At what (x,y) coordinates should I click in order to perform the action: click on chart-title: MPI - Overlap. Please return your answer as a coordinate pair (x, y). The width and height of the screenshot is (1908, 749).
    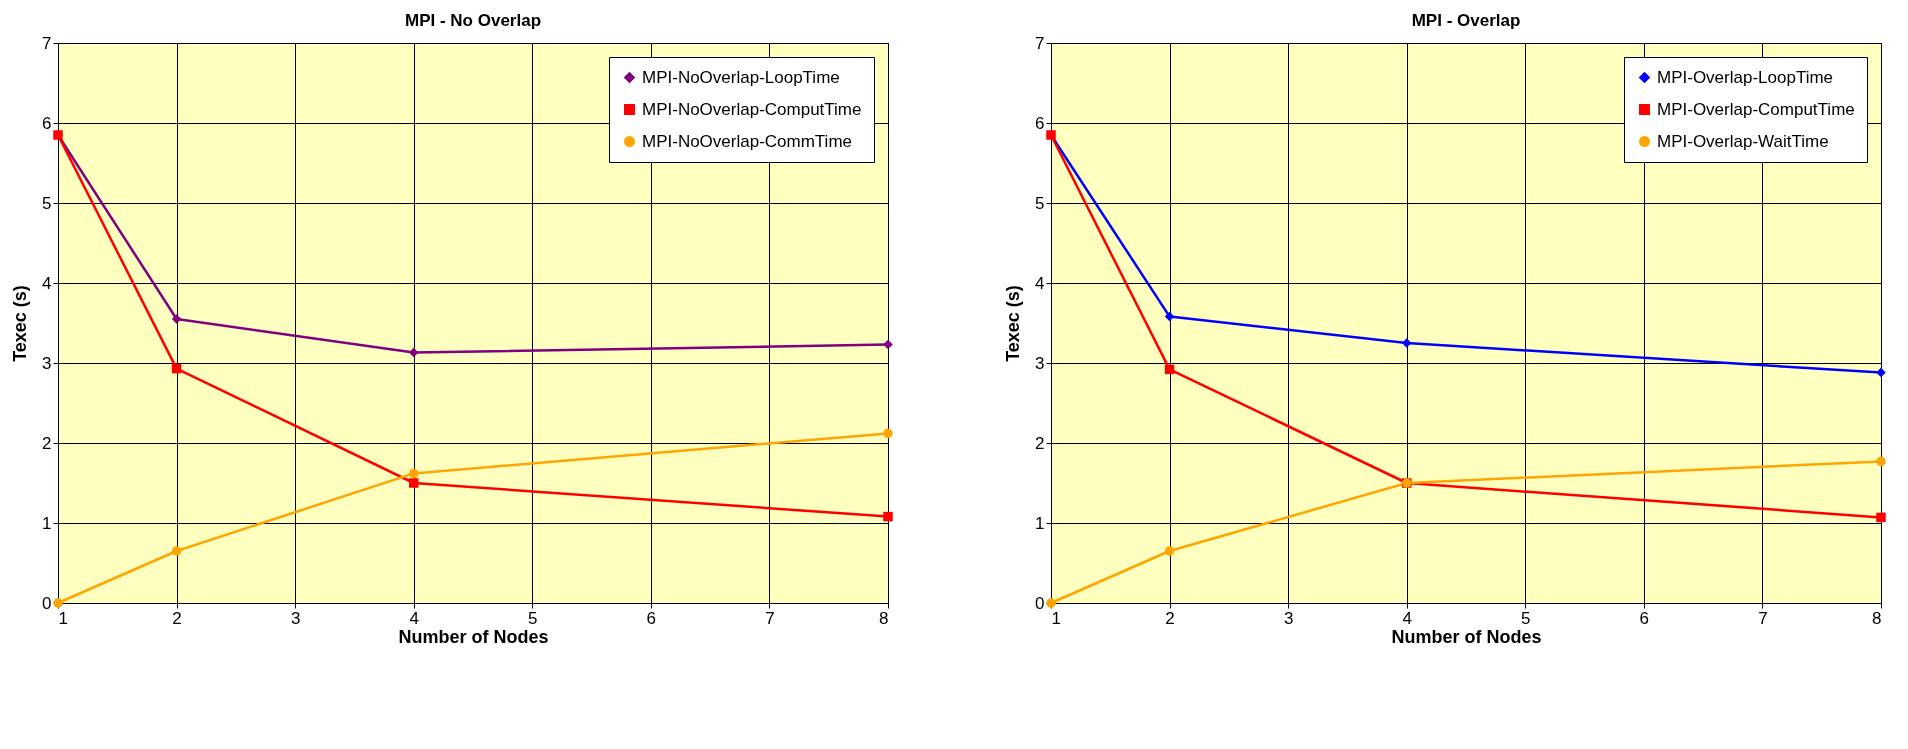
    Looking at the image, I should click on (1466, 20).